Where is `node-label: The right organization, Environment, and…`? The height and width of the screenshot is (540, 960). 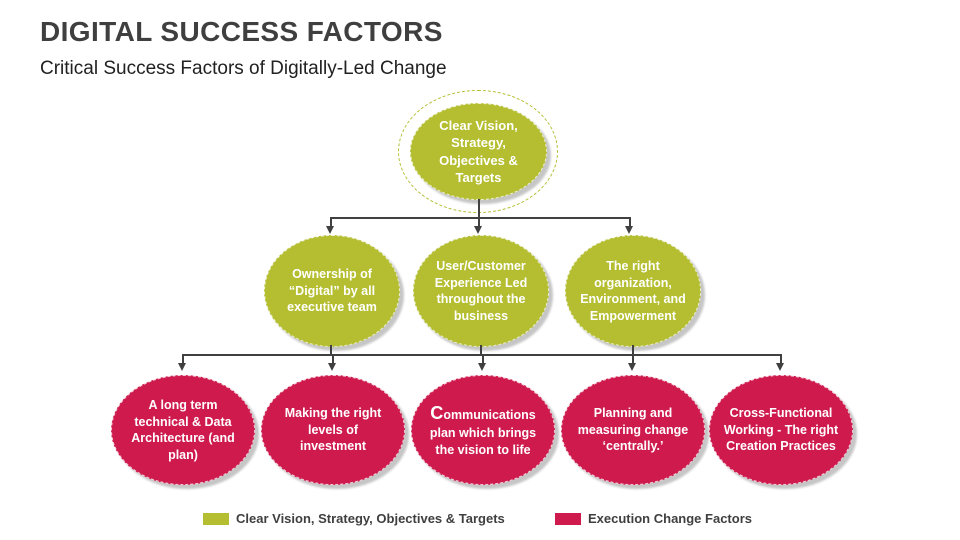 node-label: The right organization, Environment, and… is located at coordinates (633, 291).